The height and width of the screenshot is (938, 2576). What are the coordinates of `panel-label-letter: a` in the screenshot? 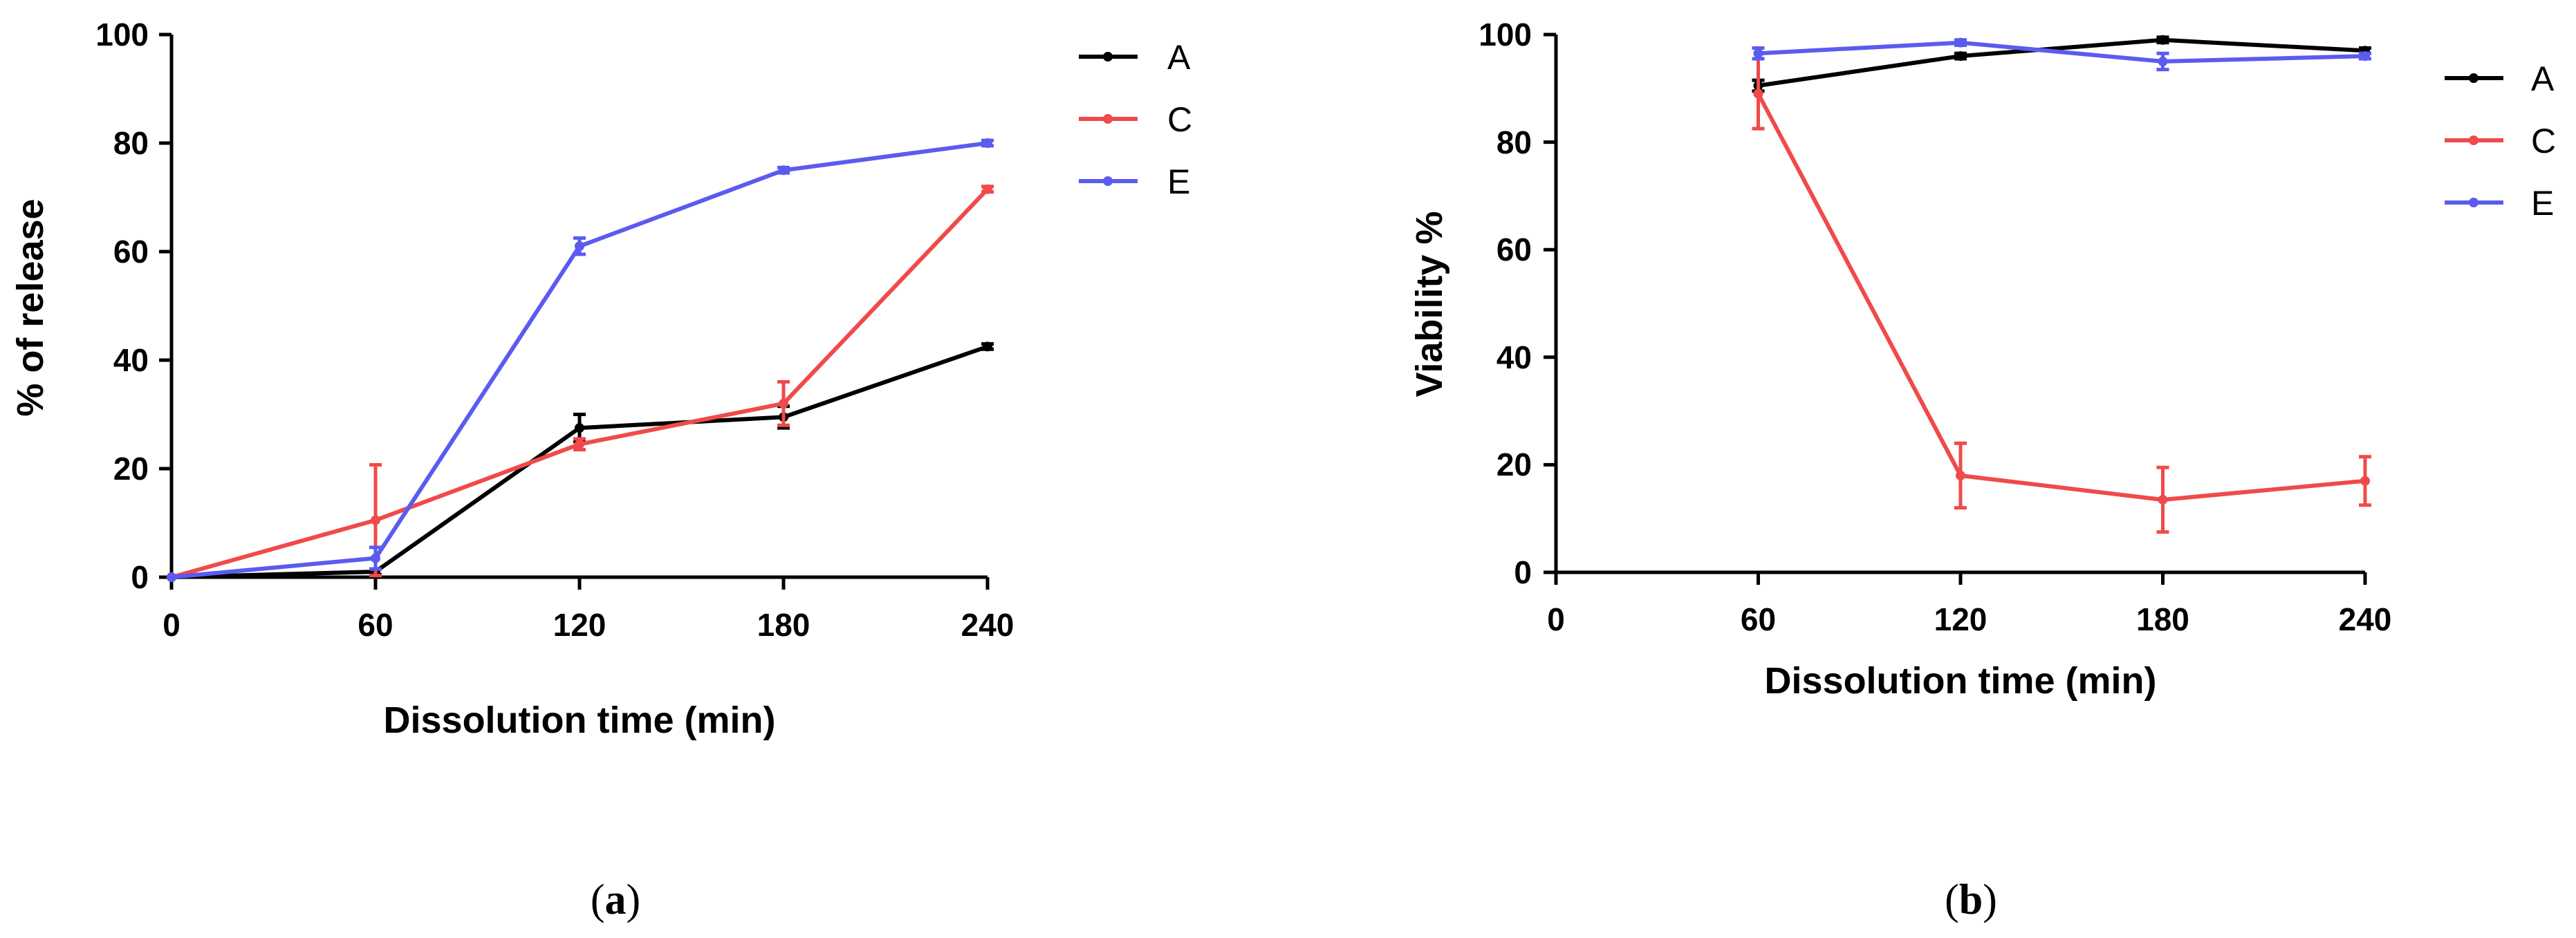 It's located at (616, 900).